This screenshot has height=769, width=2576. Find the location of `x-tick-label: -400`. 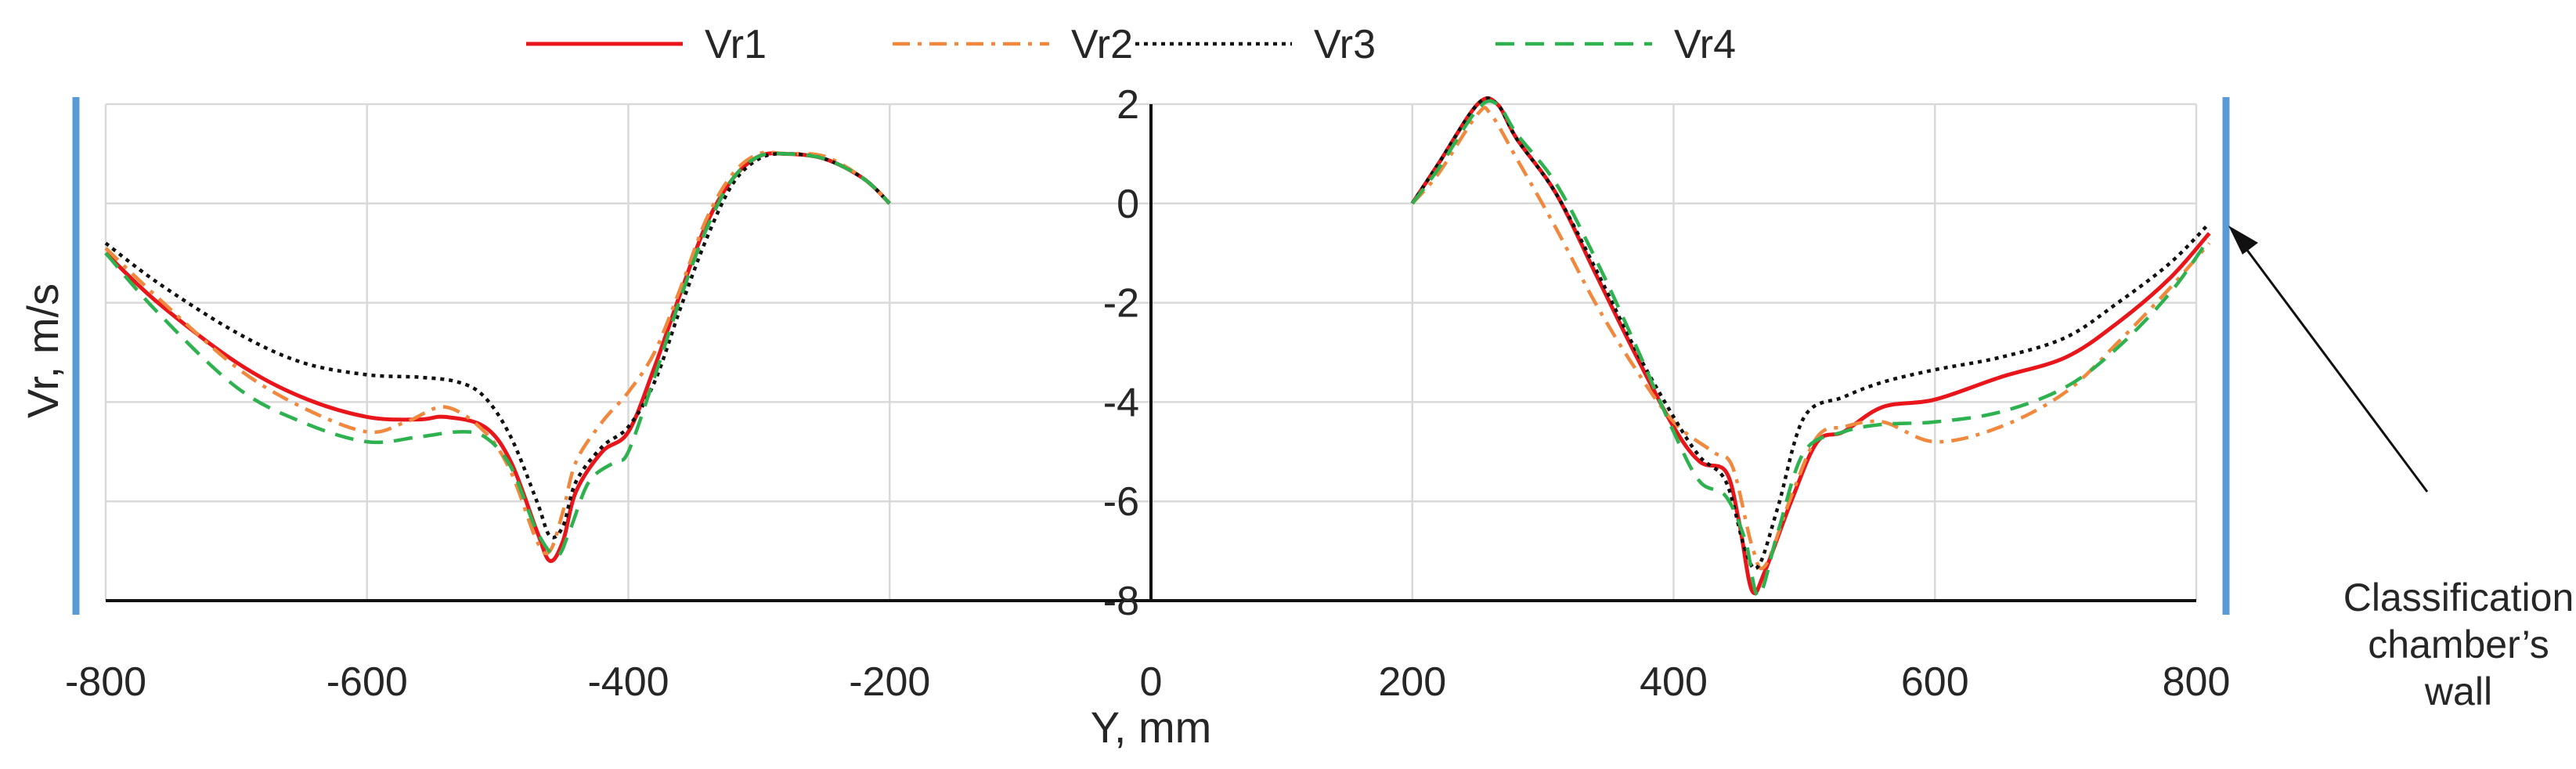

x-tick-label: -400 is located at coordinates (628, 682).